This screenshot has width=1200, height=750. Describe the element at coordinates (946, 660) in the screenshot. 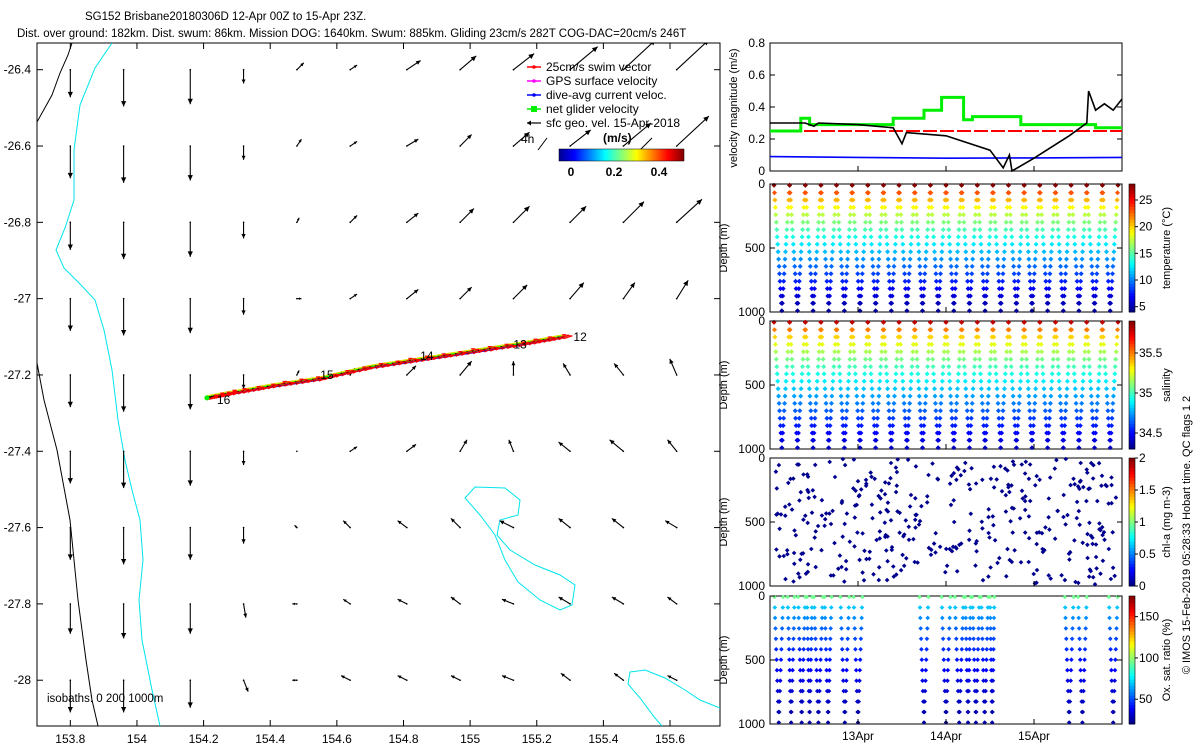

I see `oxygen-axes-box` at that location.